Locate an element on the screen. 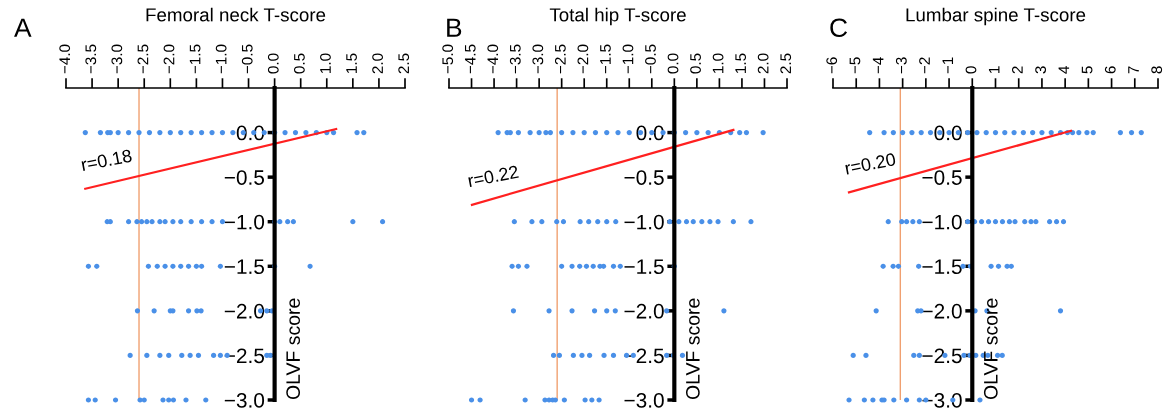 Image resolution: width=1166 pixels, height=411 pixels. x-tick-label: 3 is located at coordinates (1041, 70).